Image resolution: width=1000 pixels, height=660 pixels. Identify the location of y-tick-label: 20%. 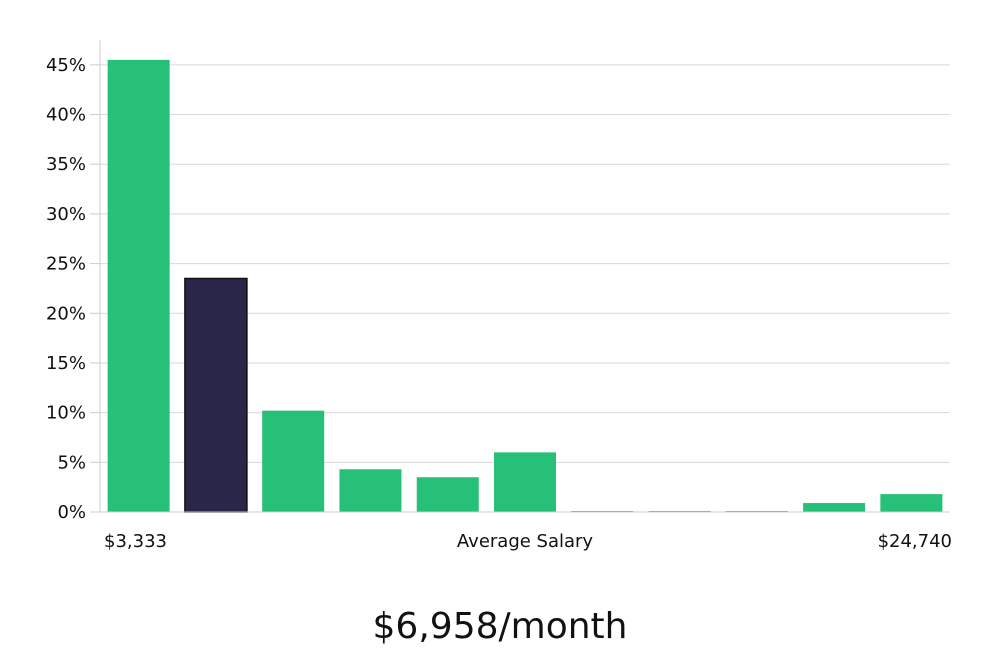
(66, 313).